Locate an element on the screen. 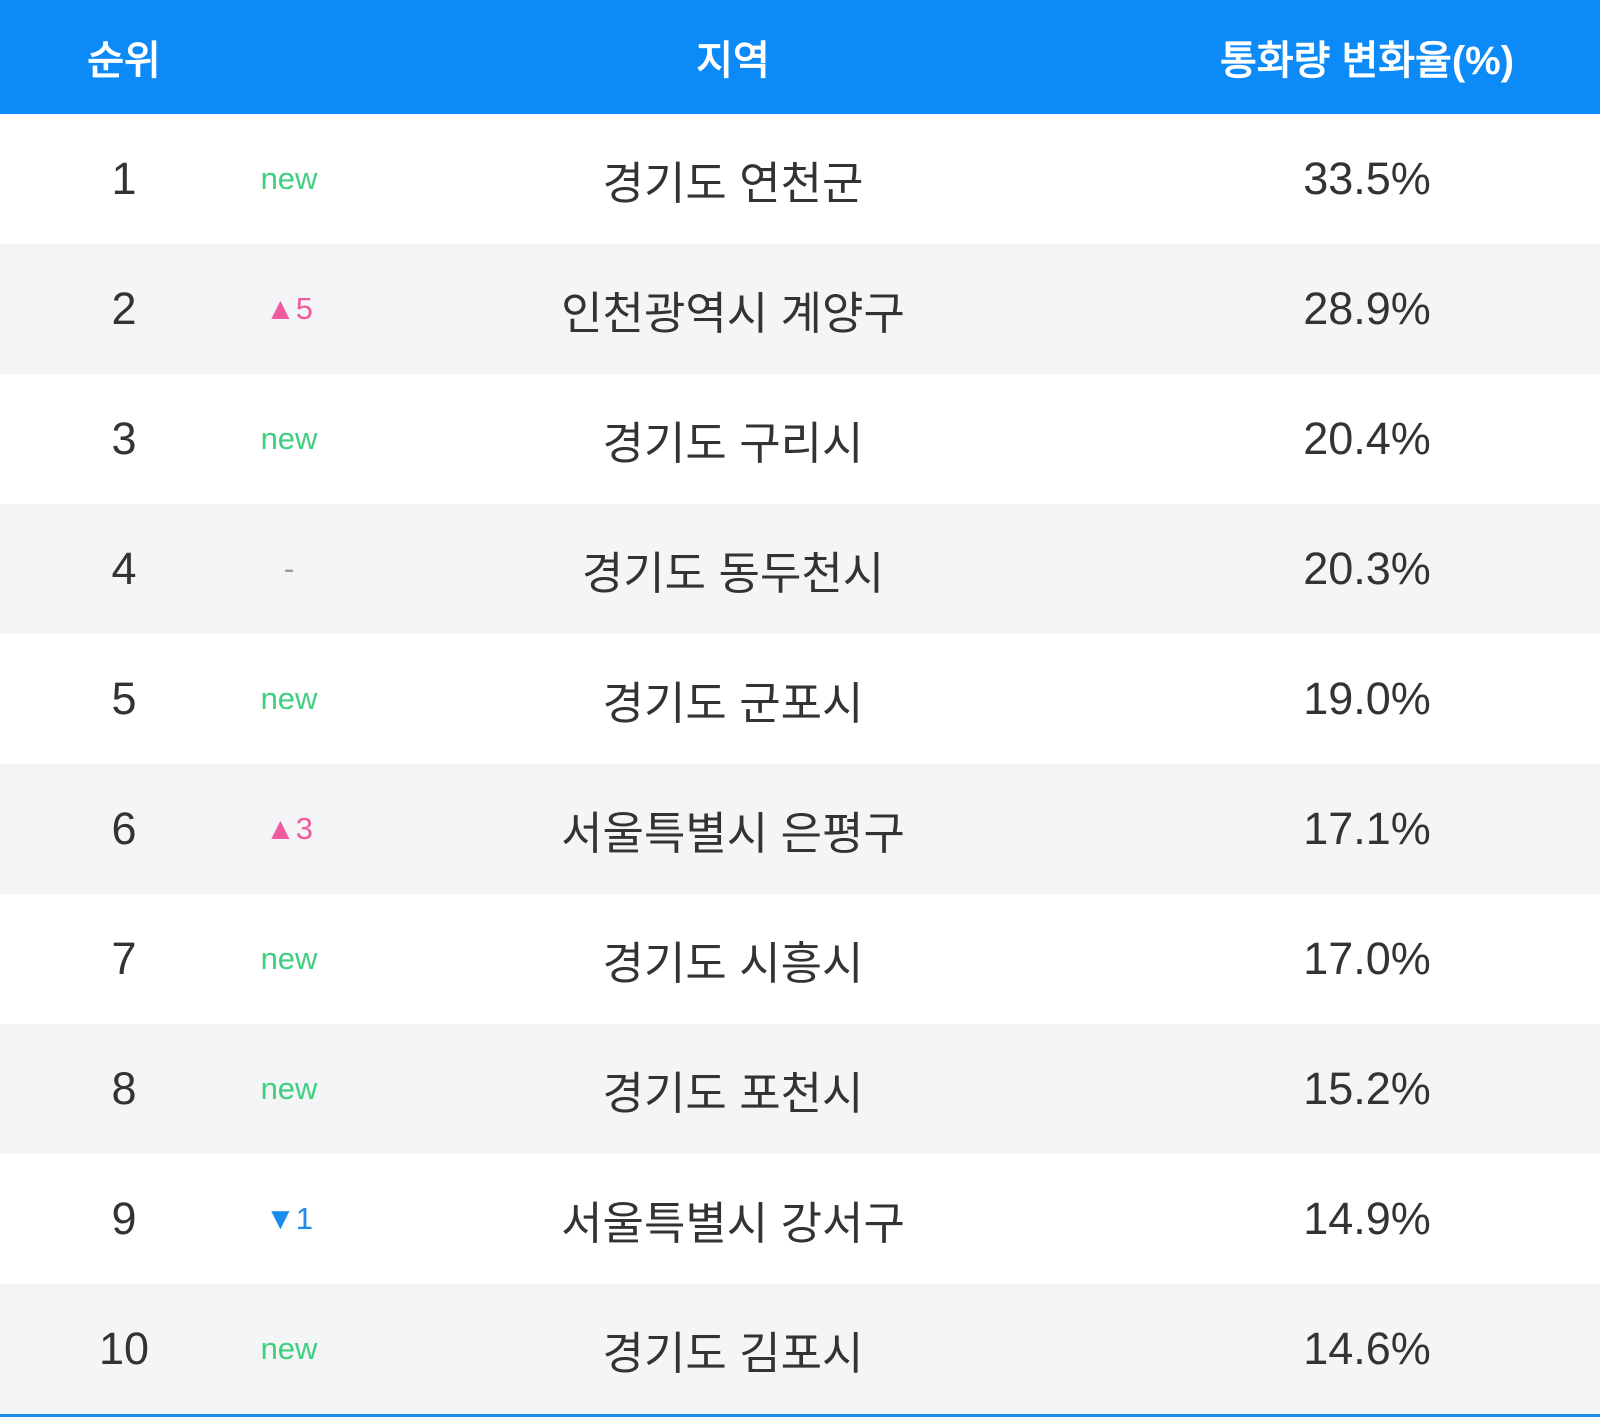 The width and height of the screenshot is (1600, 1419). table-row: 2 ▲5 인천광역시 계양구 28.9% is located at coordinates (800, 309).